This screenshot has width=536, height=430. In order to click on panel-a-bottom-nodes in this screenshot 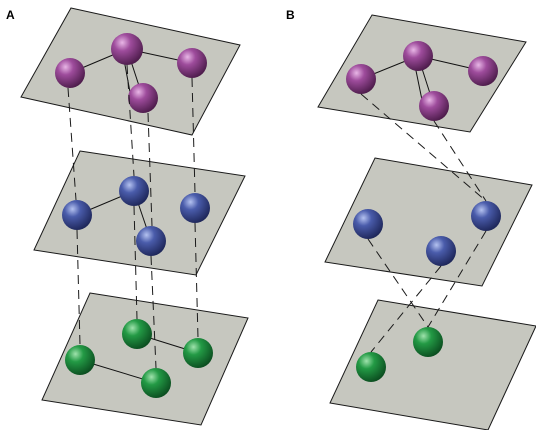, I will do `click(139, 358)`.